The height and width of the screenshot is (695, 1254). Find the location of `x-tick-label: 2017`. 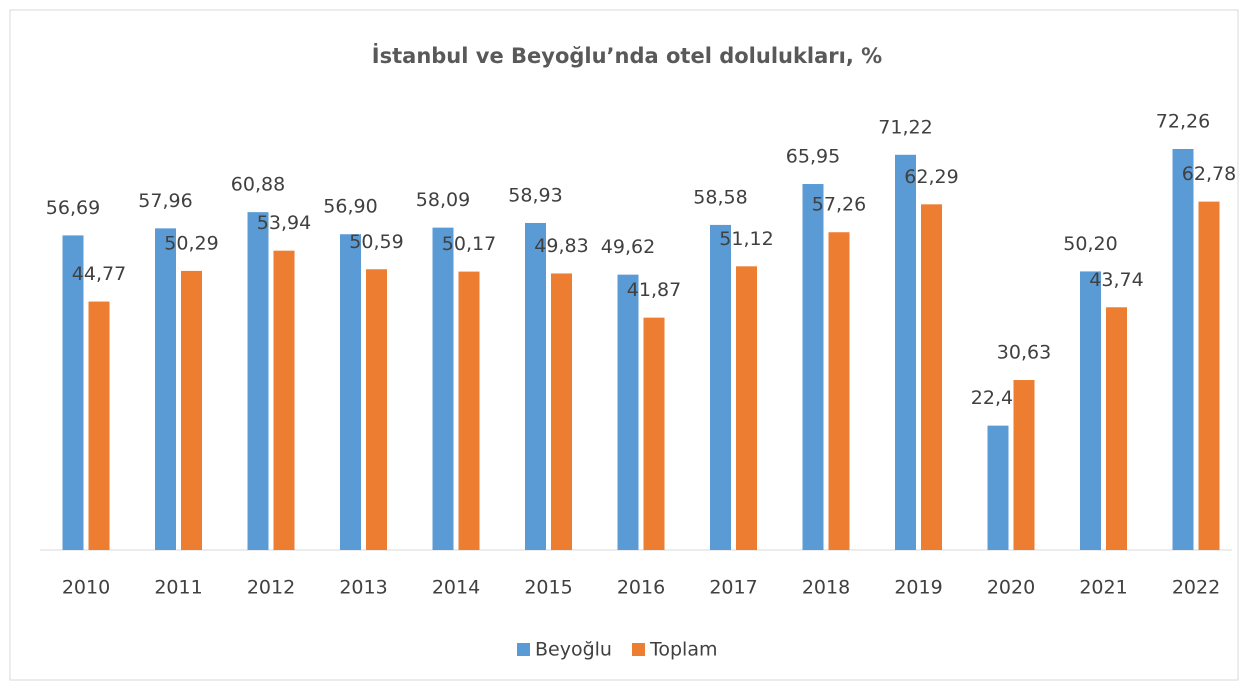

x-tick-label: 2017 is located at coordinates (733, 588).